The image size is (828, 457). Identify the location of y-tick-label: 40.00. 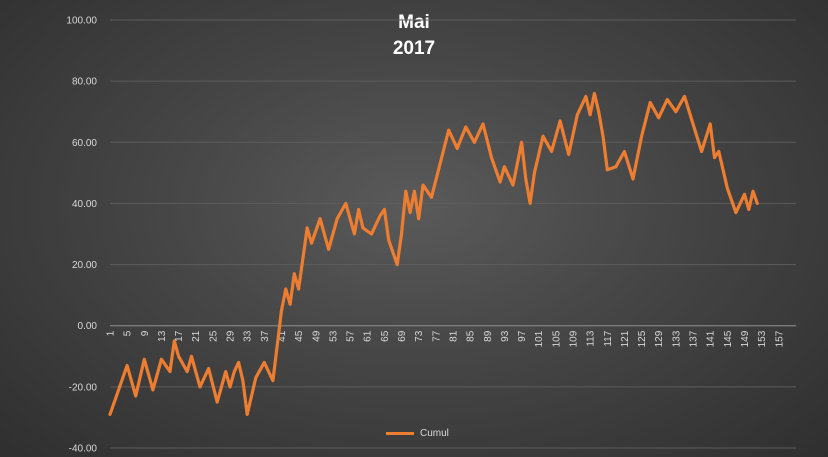
(84, 204).